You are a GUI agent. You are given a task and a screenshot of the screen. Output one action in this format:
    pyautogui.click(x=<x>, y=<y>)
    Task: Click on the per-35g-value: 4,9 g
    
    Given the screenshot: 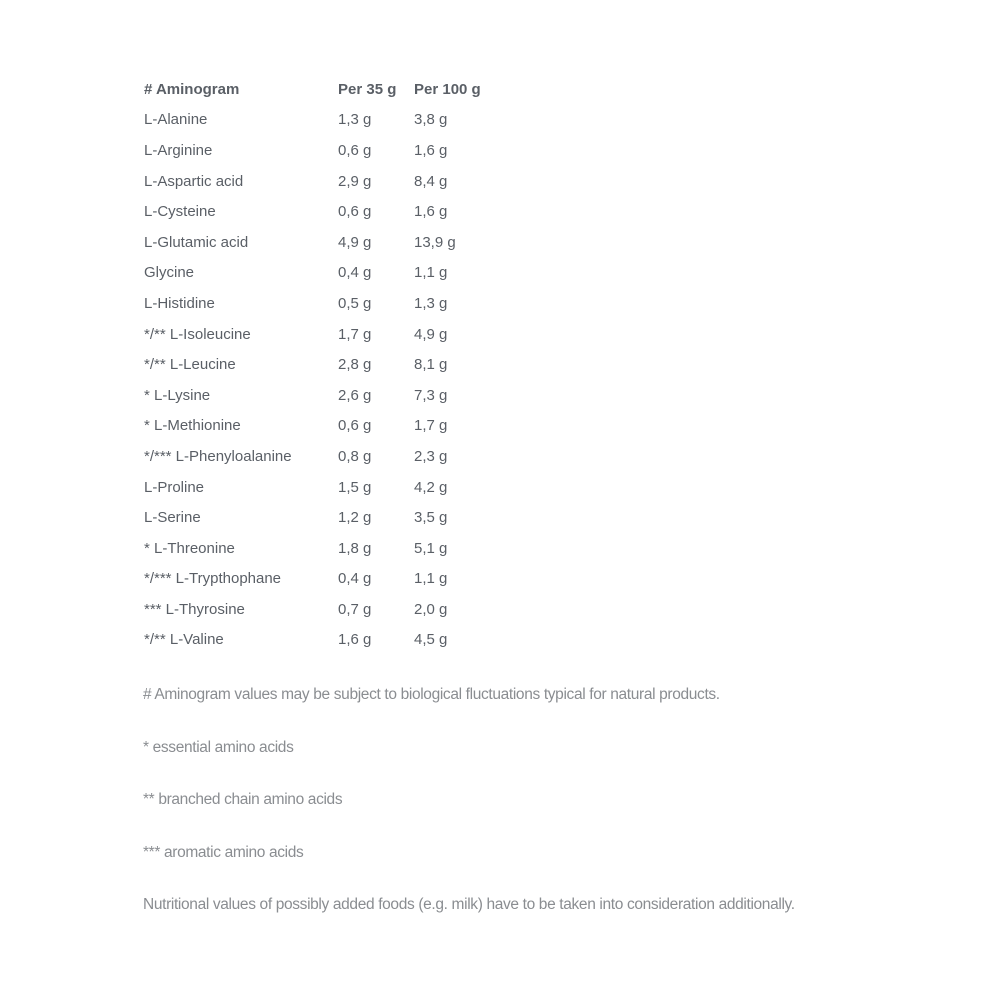 What is the action you would take?
    pyautogui.click(x=355, y=242)
    